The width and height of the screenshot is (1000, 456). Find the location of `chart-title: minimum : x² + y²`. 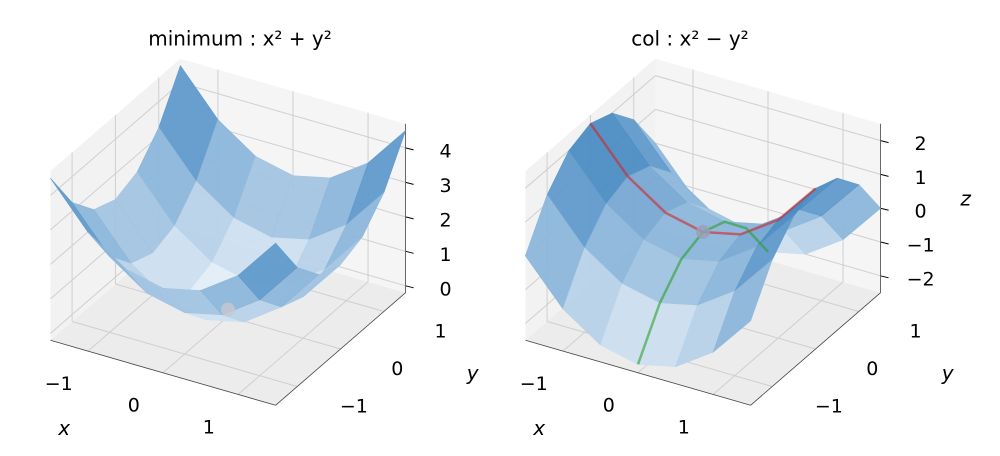

chart-title: minimum : x² + y² is located at coordinates (240, 39).